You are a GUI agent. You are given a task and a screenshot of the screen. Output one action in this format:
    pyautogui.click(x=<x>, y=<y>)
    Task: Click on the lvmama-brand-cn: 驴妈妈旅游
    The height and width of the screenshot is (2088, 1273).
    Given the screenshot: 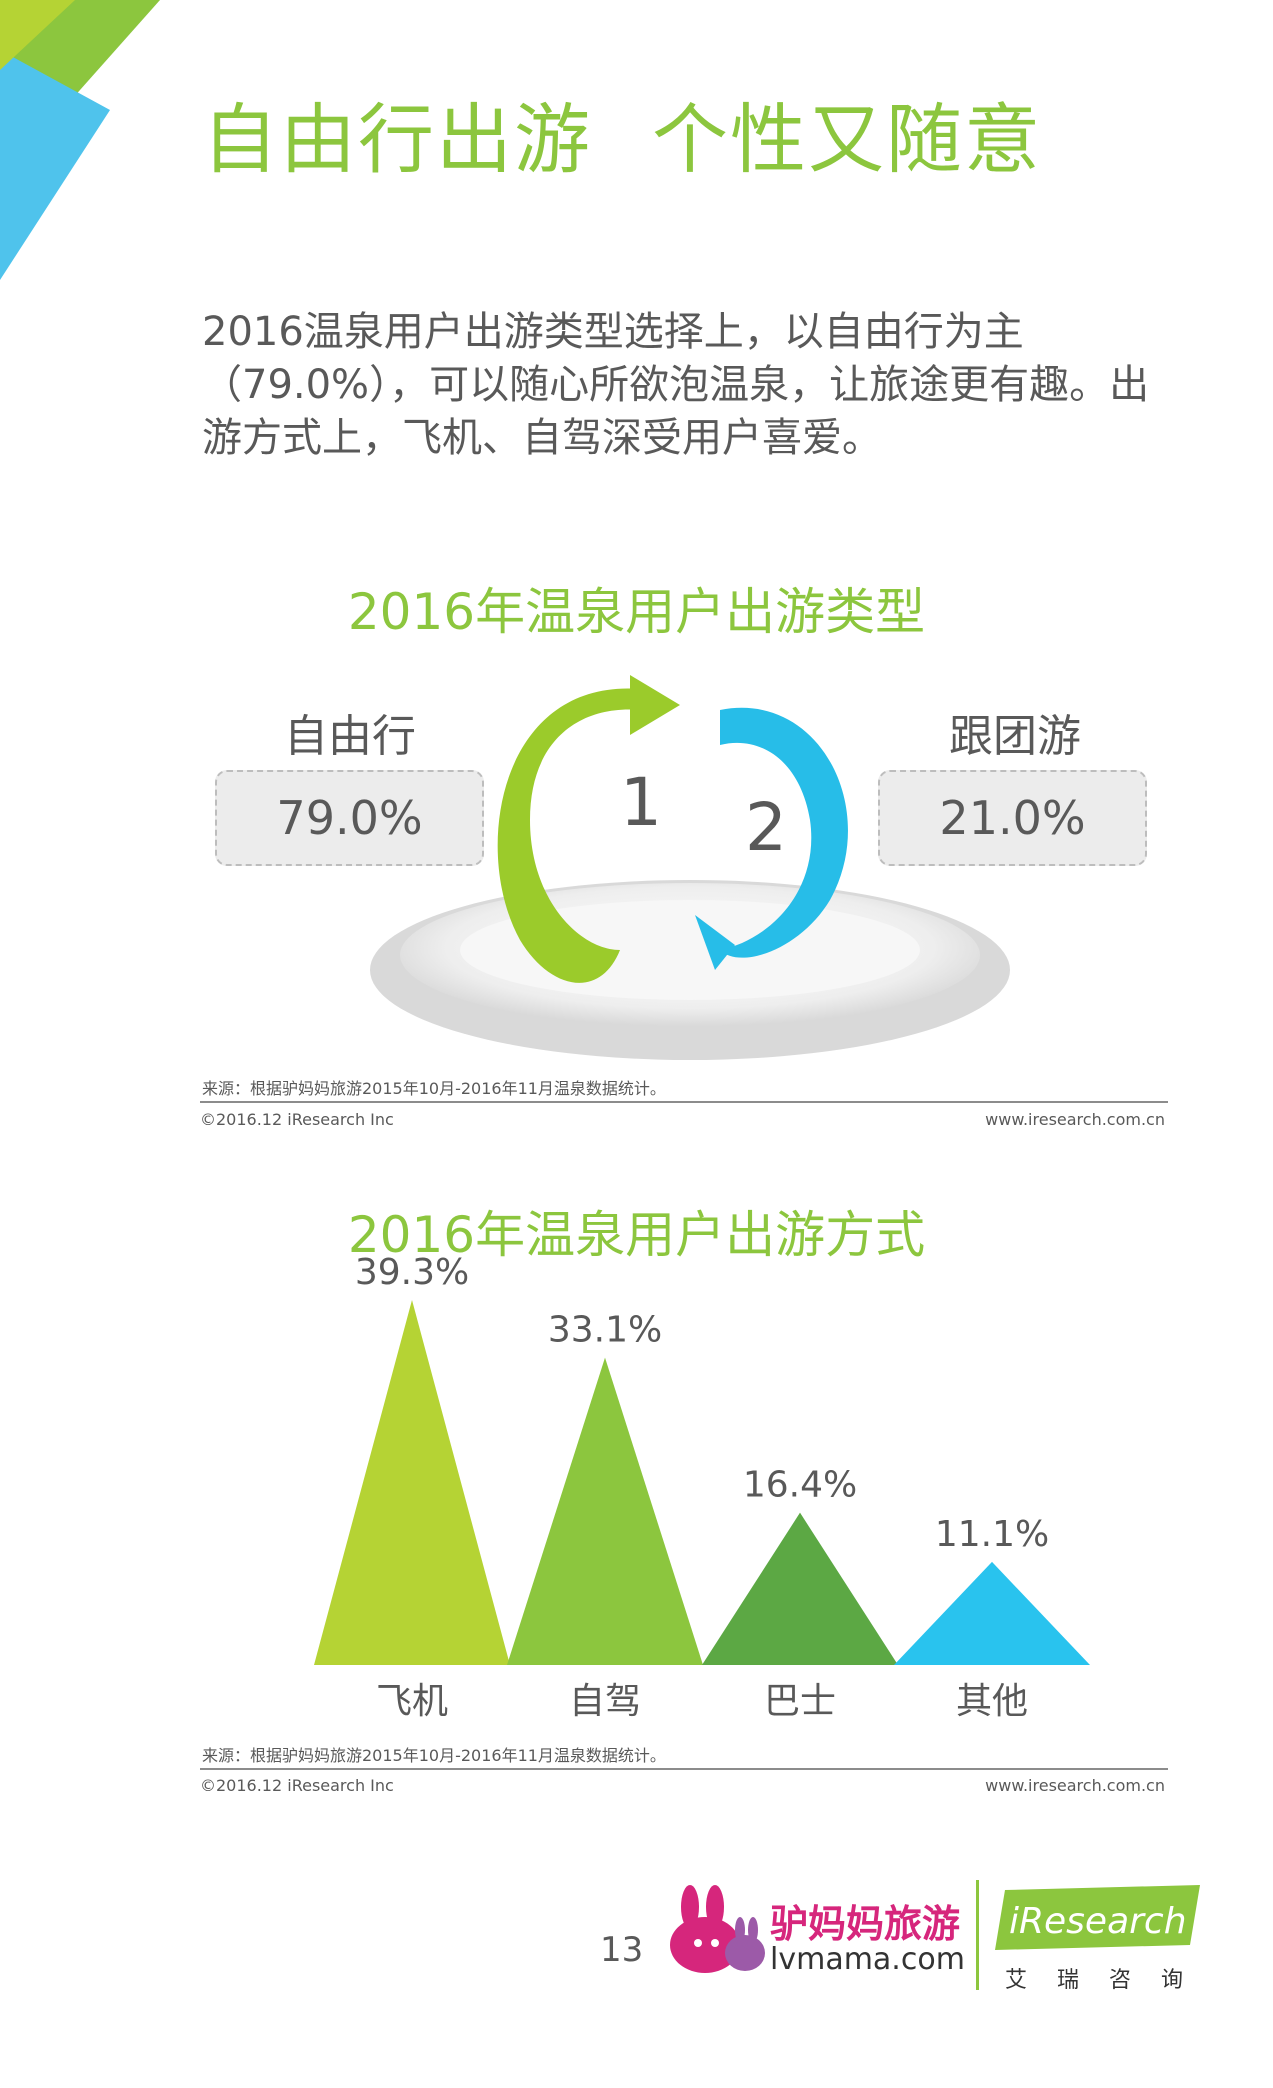 What is the action you would take?
    pyautogui.click(x=865, y=1924)
    